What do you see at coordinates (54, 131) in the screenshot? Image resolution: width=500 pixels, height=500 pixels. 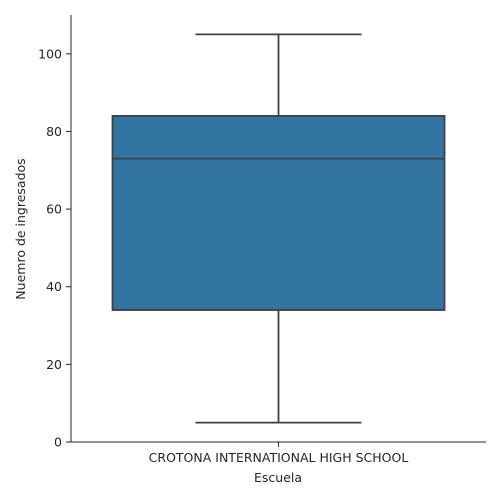 I see `y-tick-label: 80` at bounding box center [54, 131].